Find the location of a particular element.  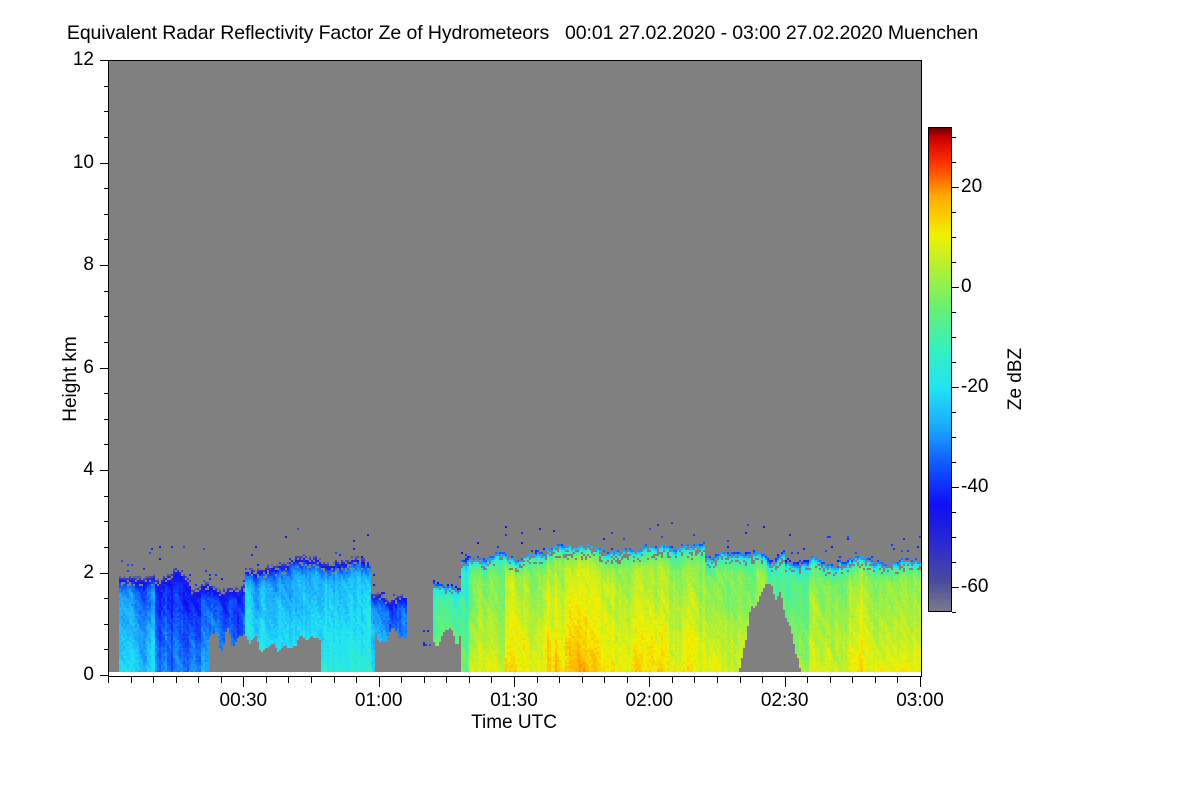

y-axis-label: Height km is located at coordinates (70, 379).